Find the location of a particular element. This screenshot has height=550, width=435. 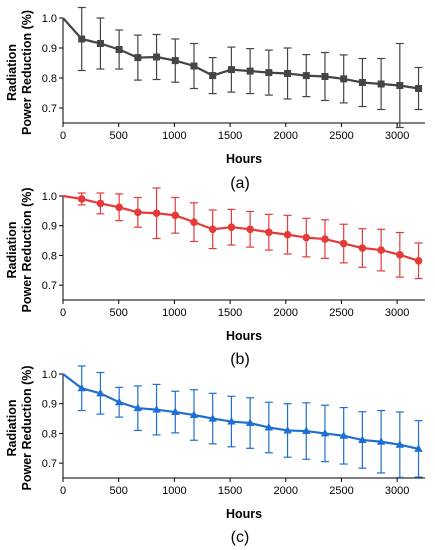

y-axis-title-line-b: Power Reduction (%) is located at coordinates (27, 249).